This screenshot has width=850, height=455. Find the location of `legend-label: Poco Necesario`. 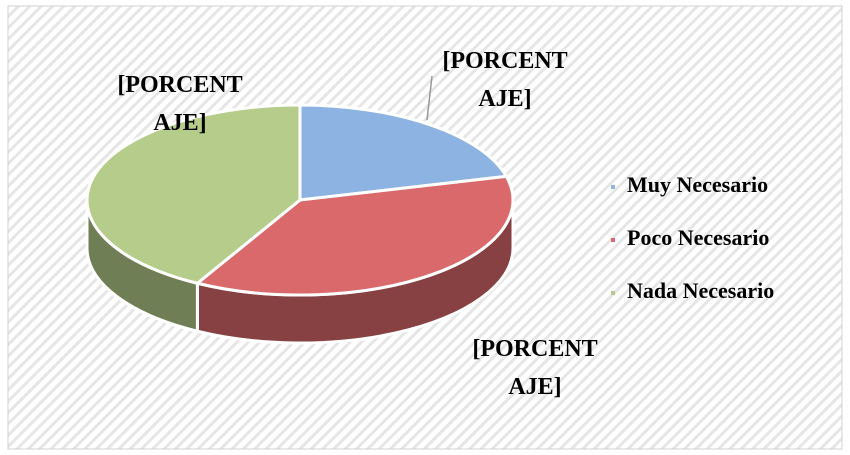

legend-label: Poco Necesario is located at coordinates (698, 237).